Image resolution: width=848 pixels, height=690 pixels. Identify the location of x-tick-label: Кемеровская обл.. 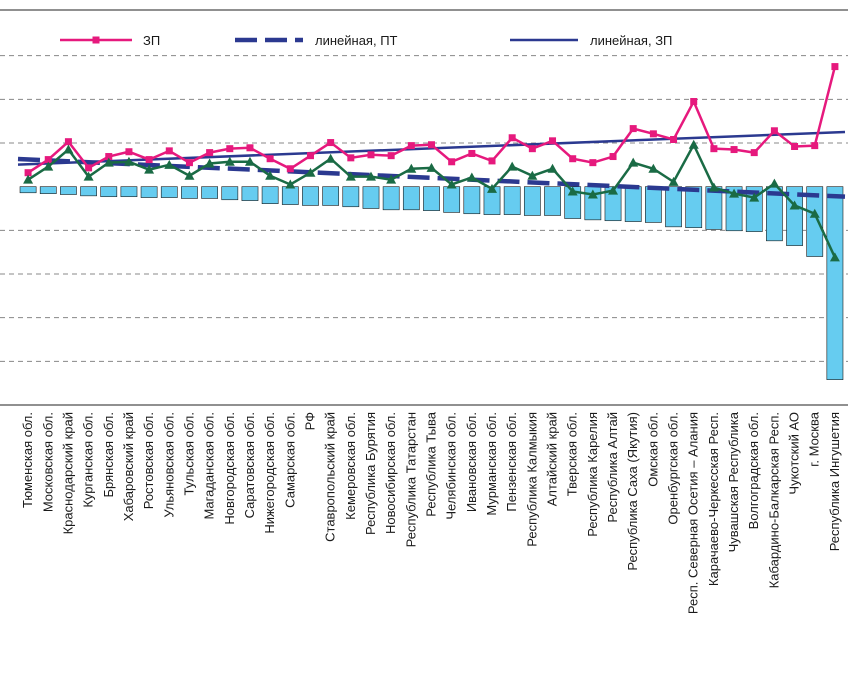
(350, 466).